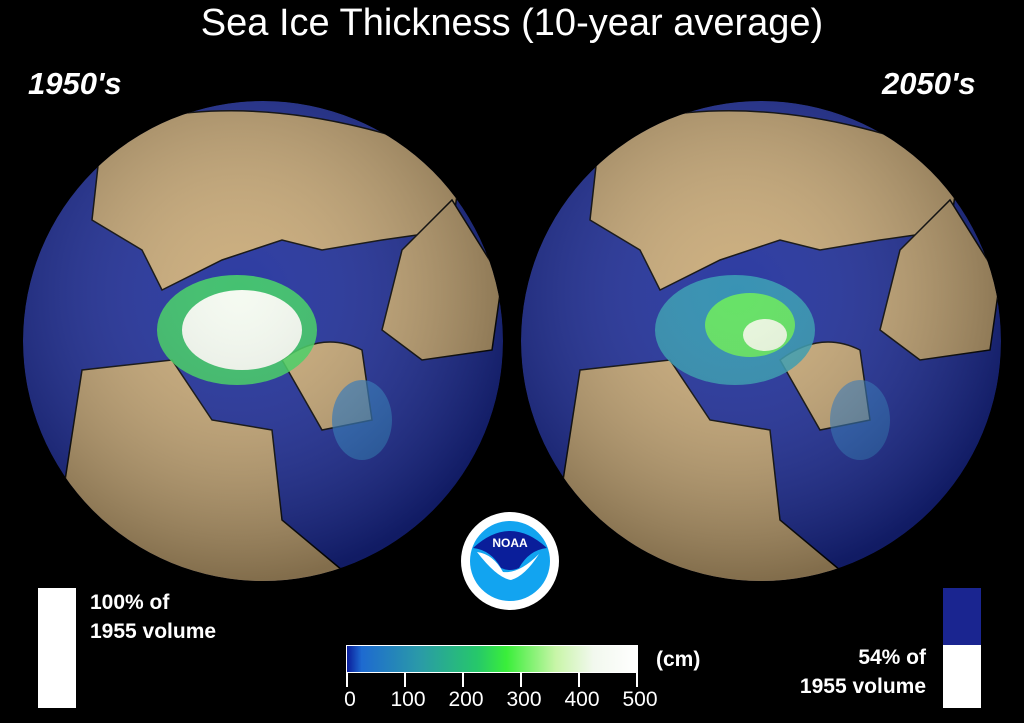  What do you see at coordinates (75, 83) in the screenshot?
I see `left-era-label: 1950's` at bounding box center [75, 83].